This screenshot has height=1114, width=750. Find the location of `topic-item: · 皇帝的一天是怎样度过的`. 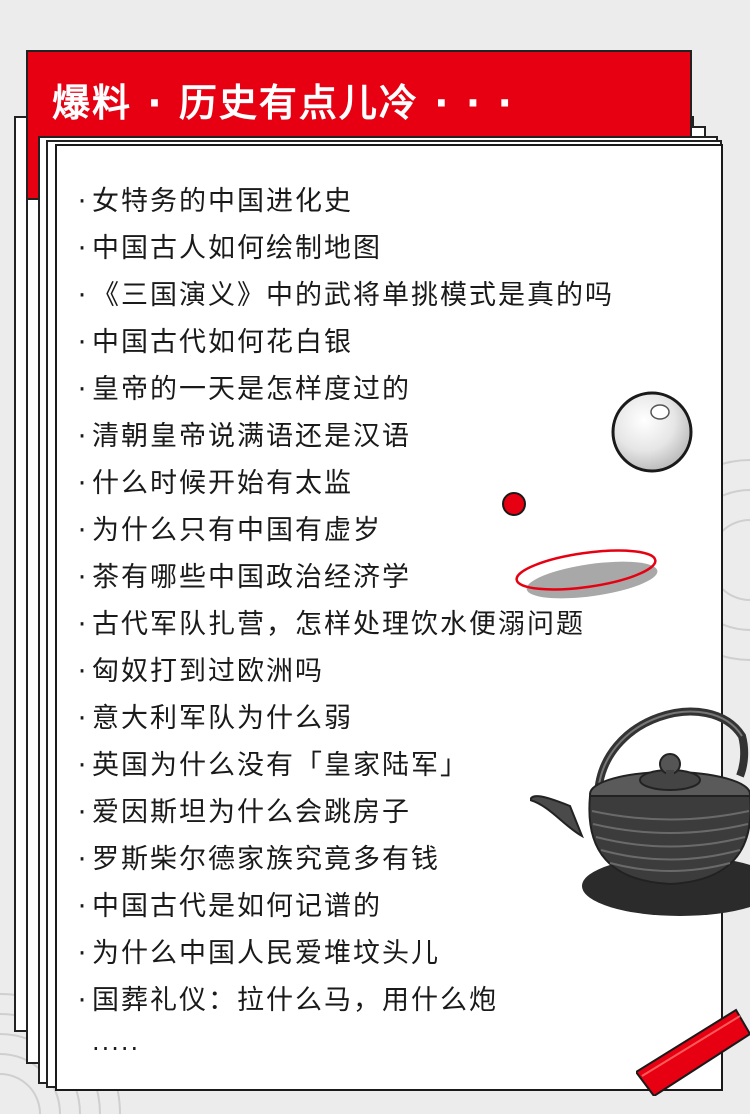

topic-item: · 皇帝的一天是怎样度过的 is located at coordinates (344, 389).